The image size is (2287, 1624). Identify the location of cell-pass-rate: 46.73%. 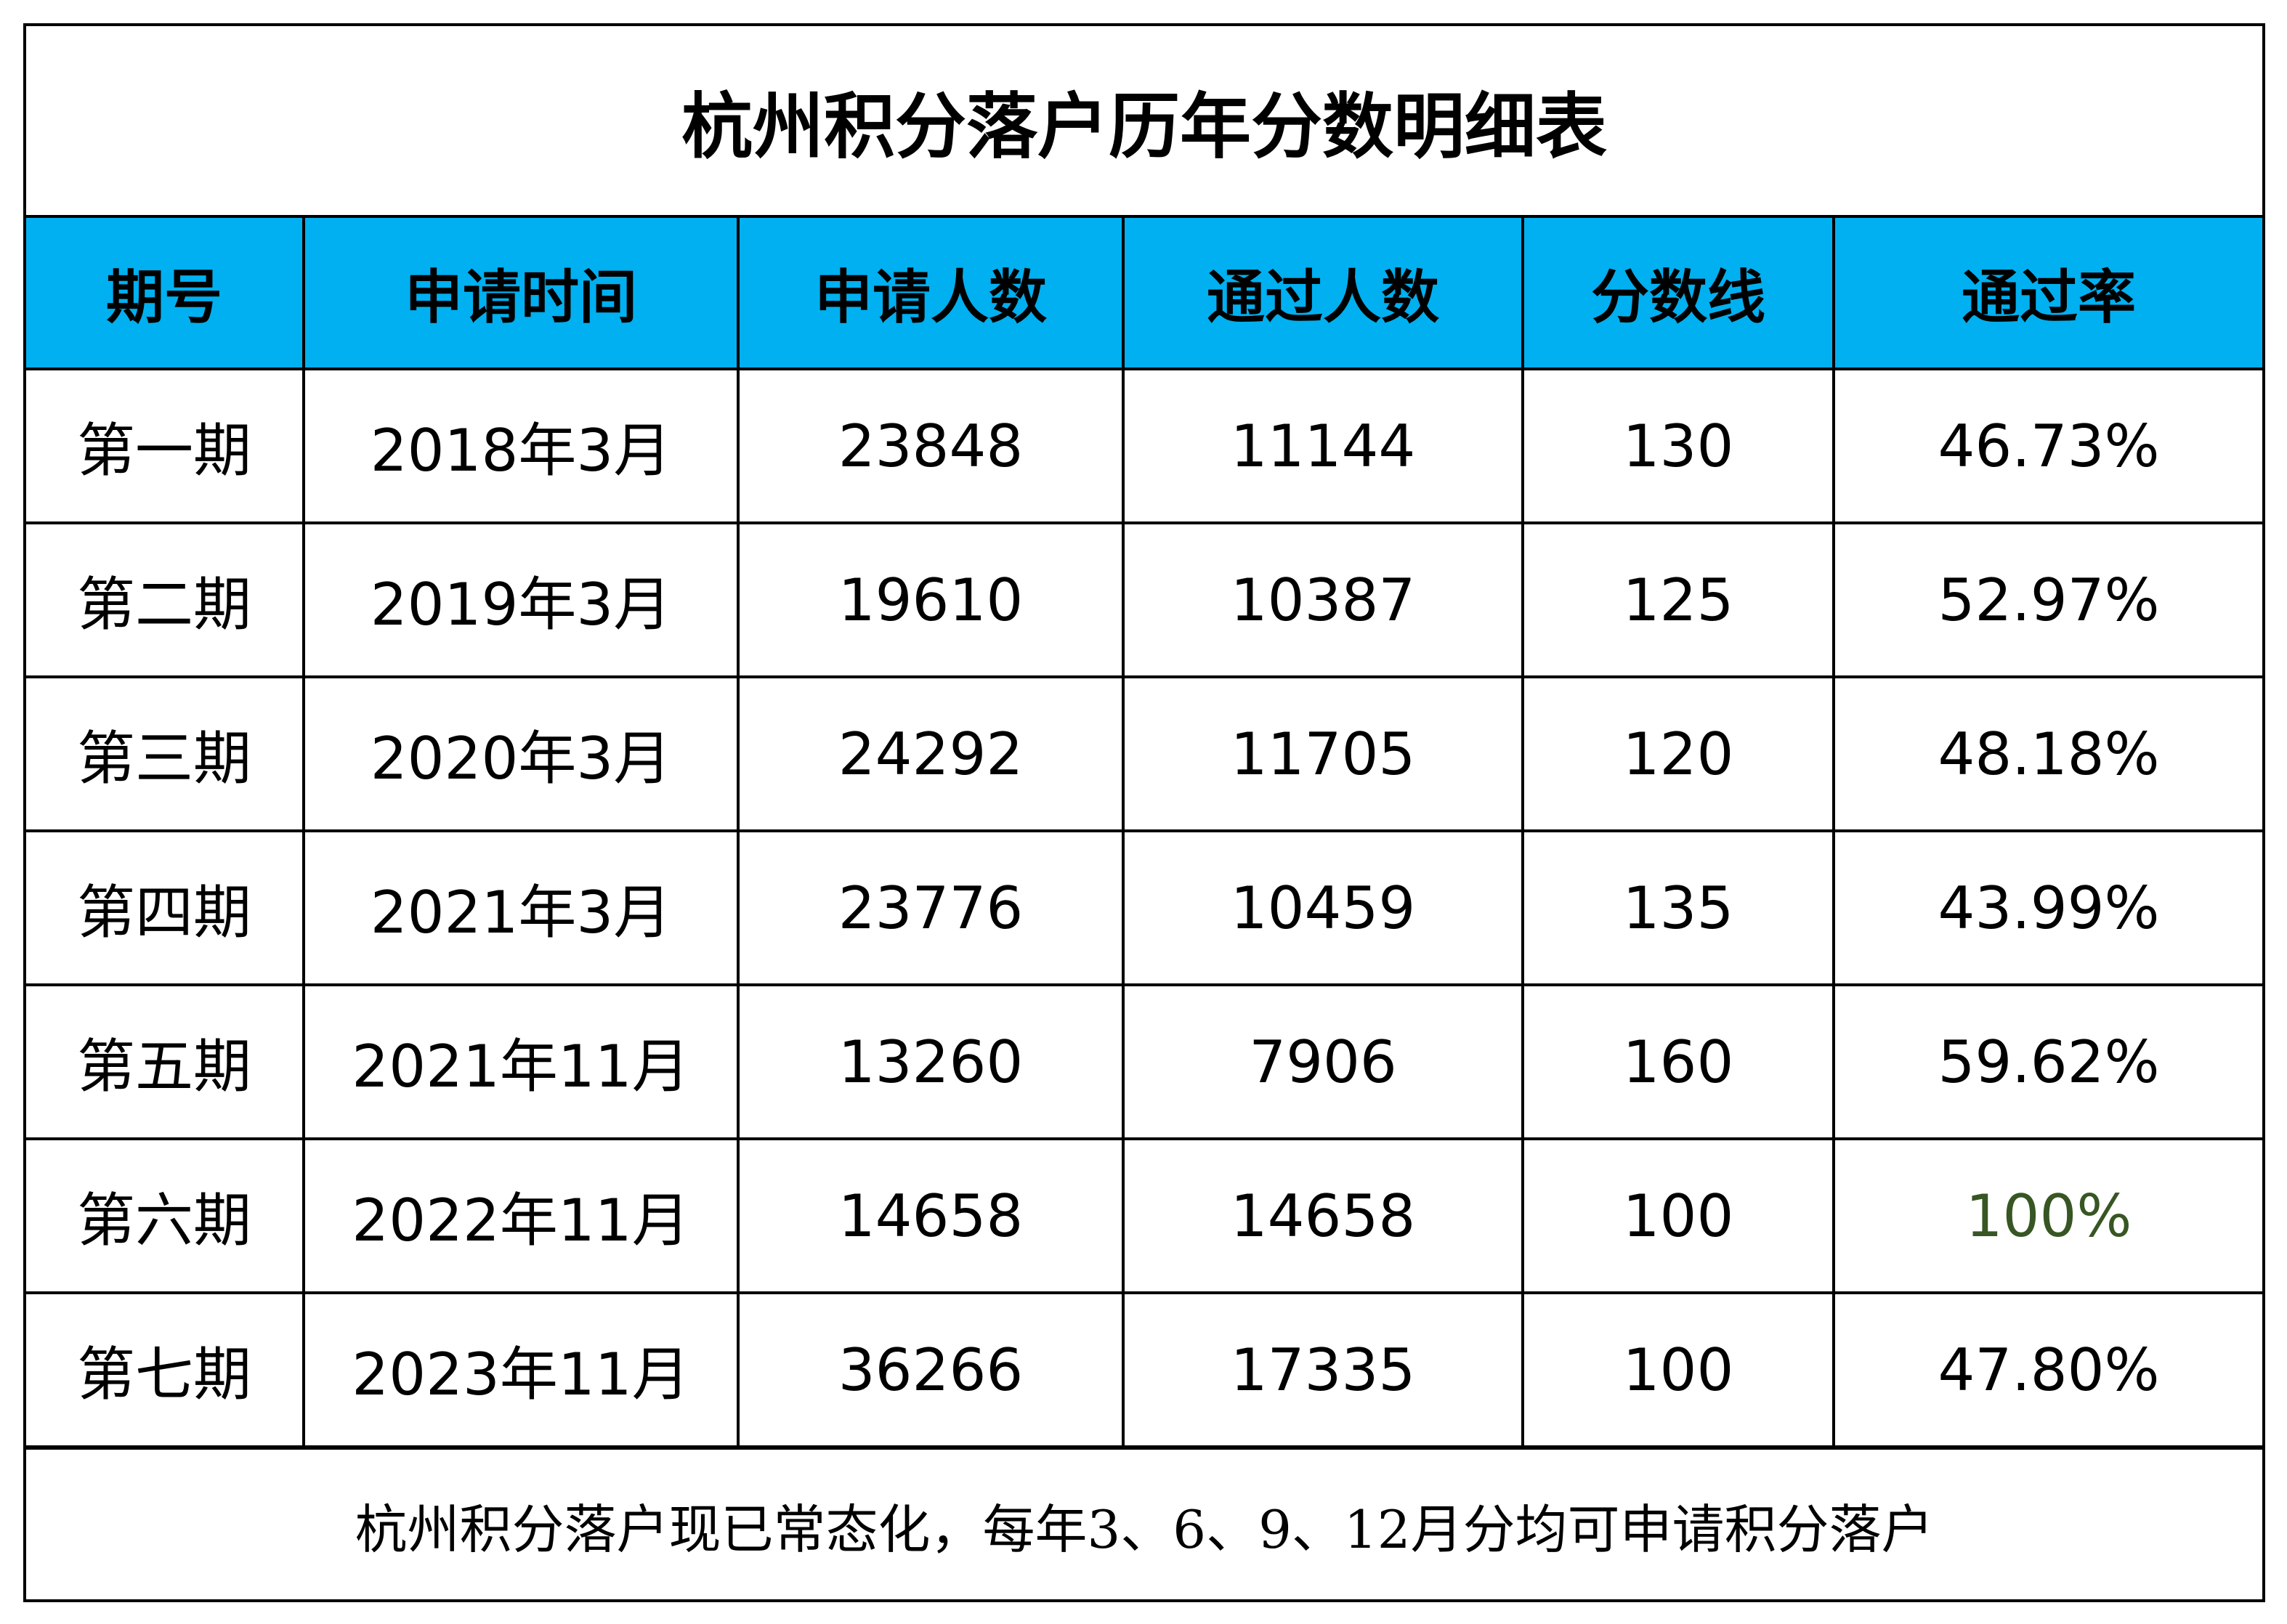
(2047, 446).